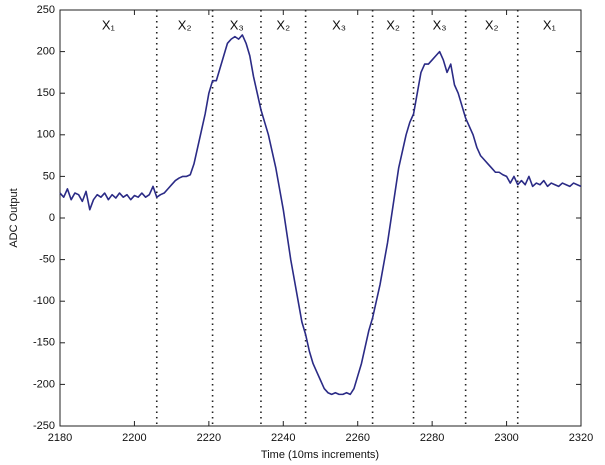 The image size is (605, 465). I want to click on y-tick-label: -100, so click(44, 301).